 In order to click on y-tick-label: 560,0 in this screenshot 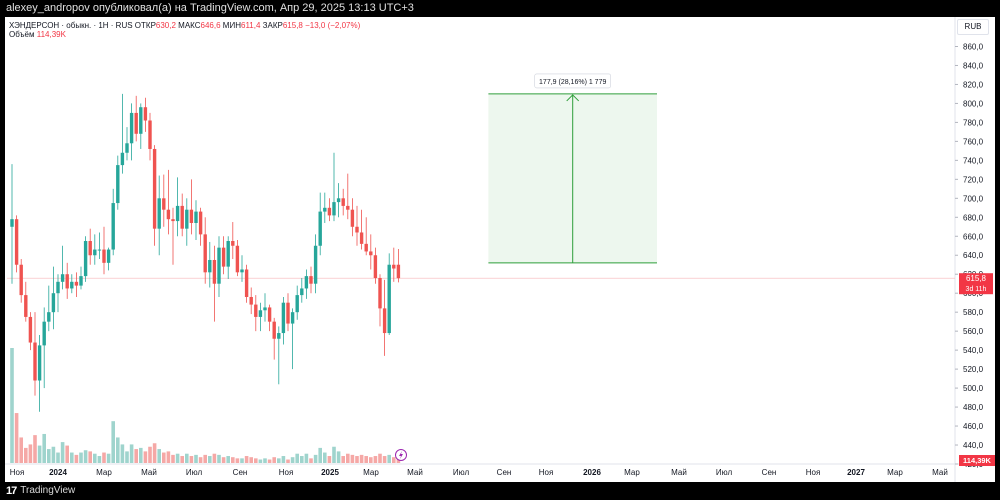, I will do `click(973, 331)`.